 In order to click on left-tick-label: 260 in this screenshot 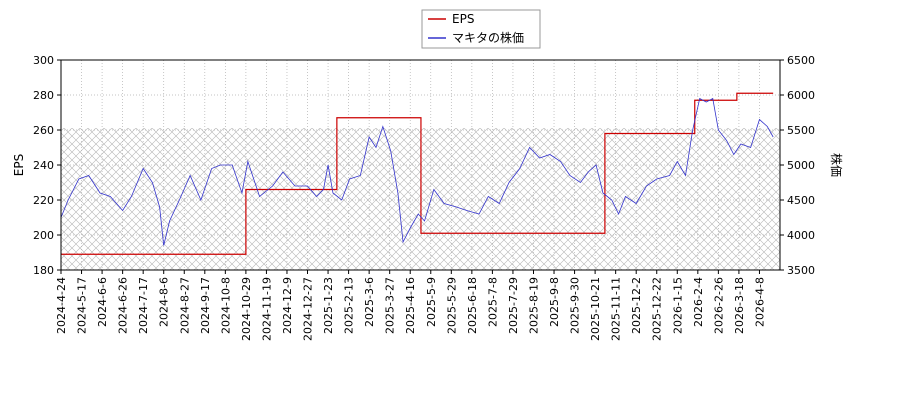, I will do `click(43, 130)`.